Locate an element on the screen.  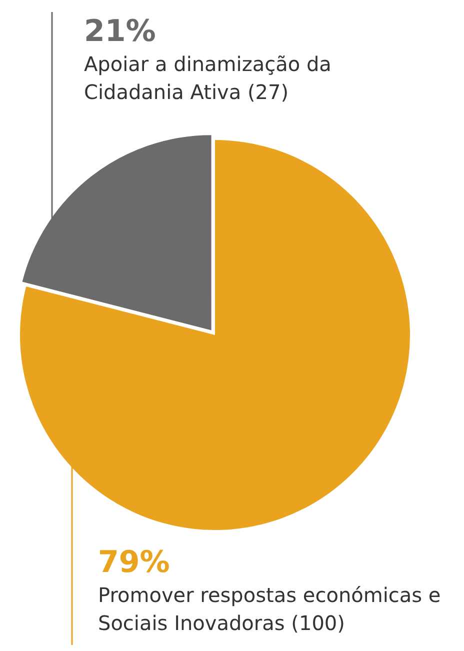
slice-label: Apoiar a dinamização da Cidadania Ativa (27) is located at coordinates (208, 78).